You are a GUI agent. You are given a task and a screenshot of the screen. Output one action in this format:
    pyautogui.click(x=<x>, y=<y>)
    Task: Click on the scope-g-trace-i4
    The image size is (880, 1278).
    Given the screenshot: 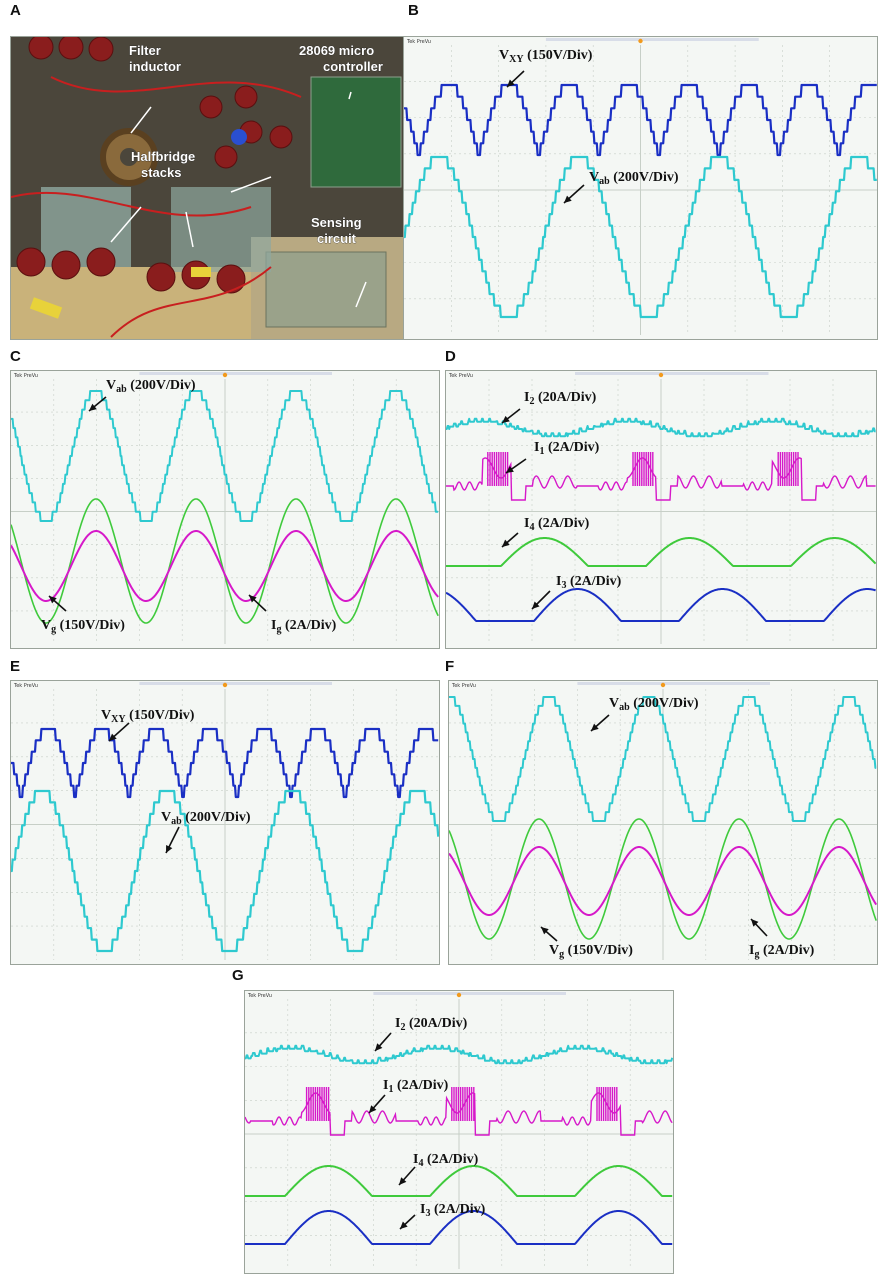 What is the action you would take?
    pyautogui.click(x=459, y=1181)
    